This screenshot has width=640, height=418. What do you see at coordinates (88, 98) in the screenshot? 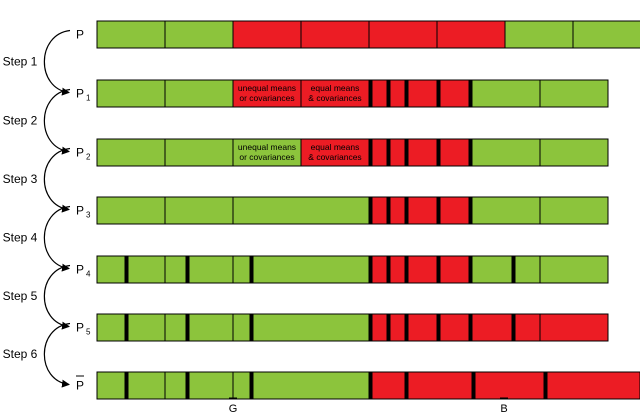
I see `row-1-subscript: 1` at bounding box center [88, 98].